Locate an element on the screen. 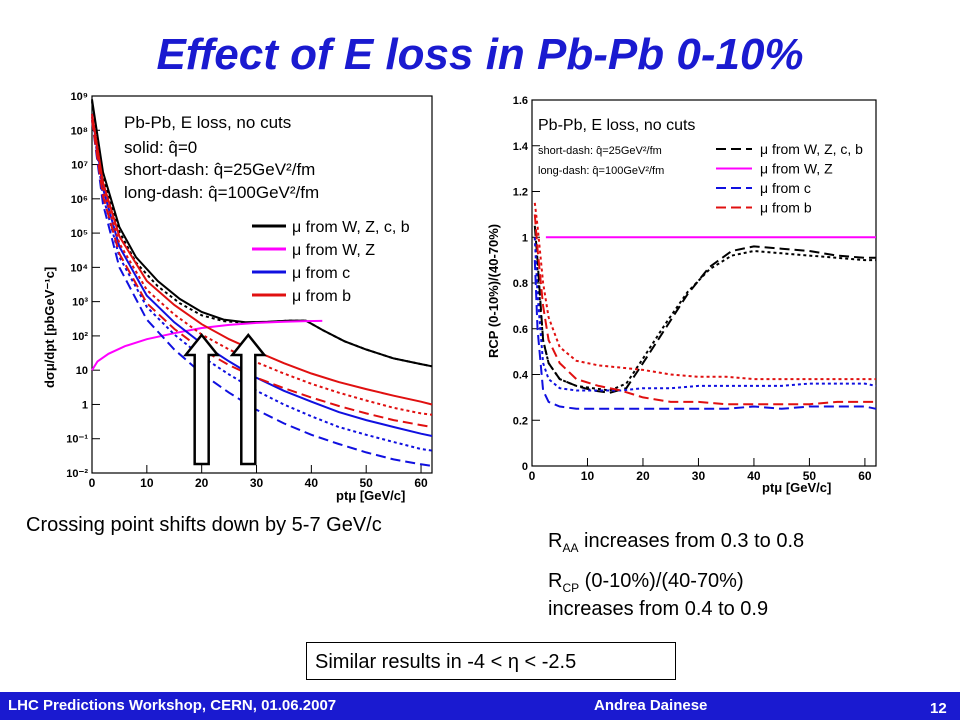 The height and width of the screenshot is (720, 960). right-x-tick-label: 60 is located at coordinates (865, 476).